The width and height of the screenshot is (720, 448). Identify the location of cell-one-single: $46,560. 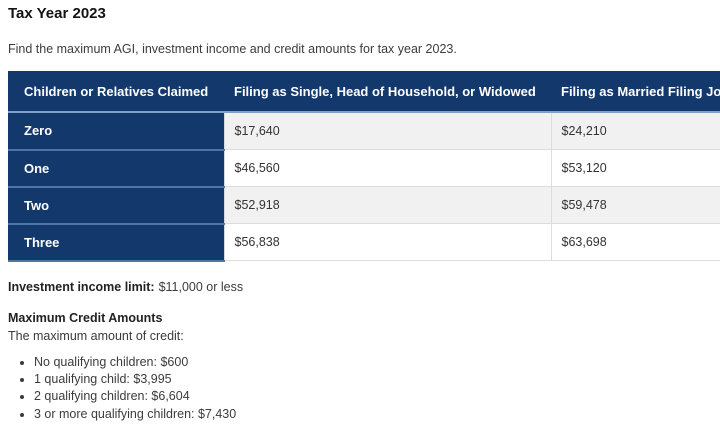
(387, 168).